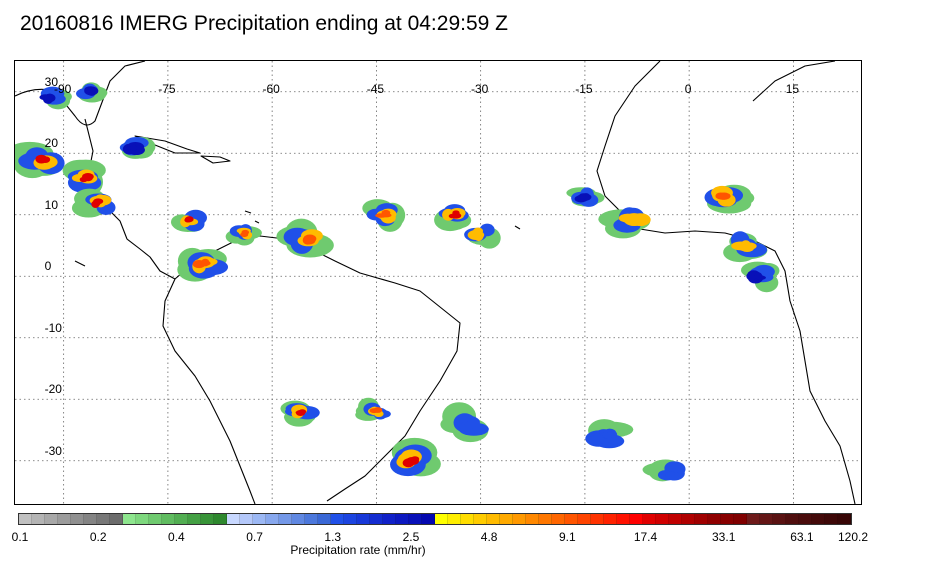 Image resolution: width=944 pixels, height=571 pixels. I want to click on longitude-label: -15, so click(584, 89).